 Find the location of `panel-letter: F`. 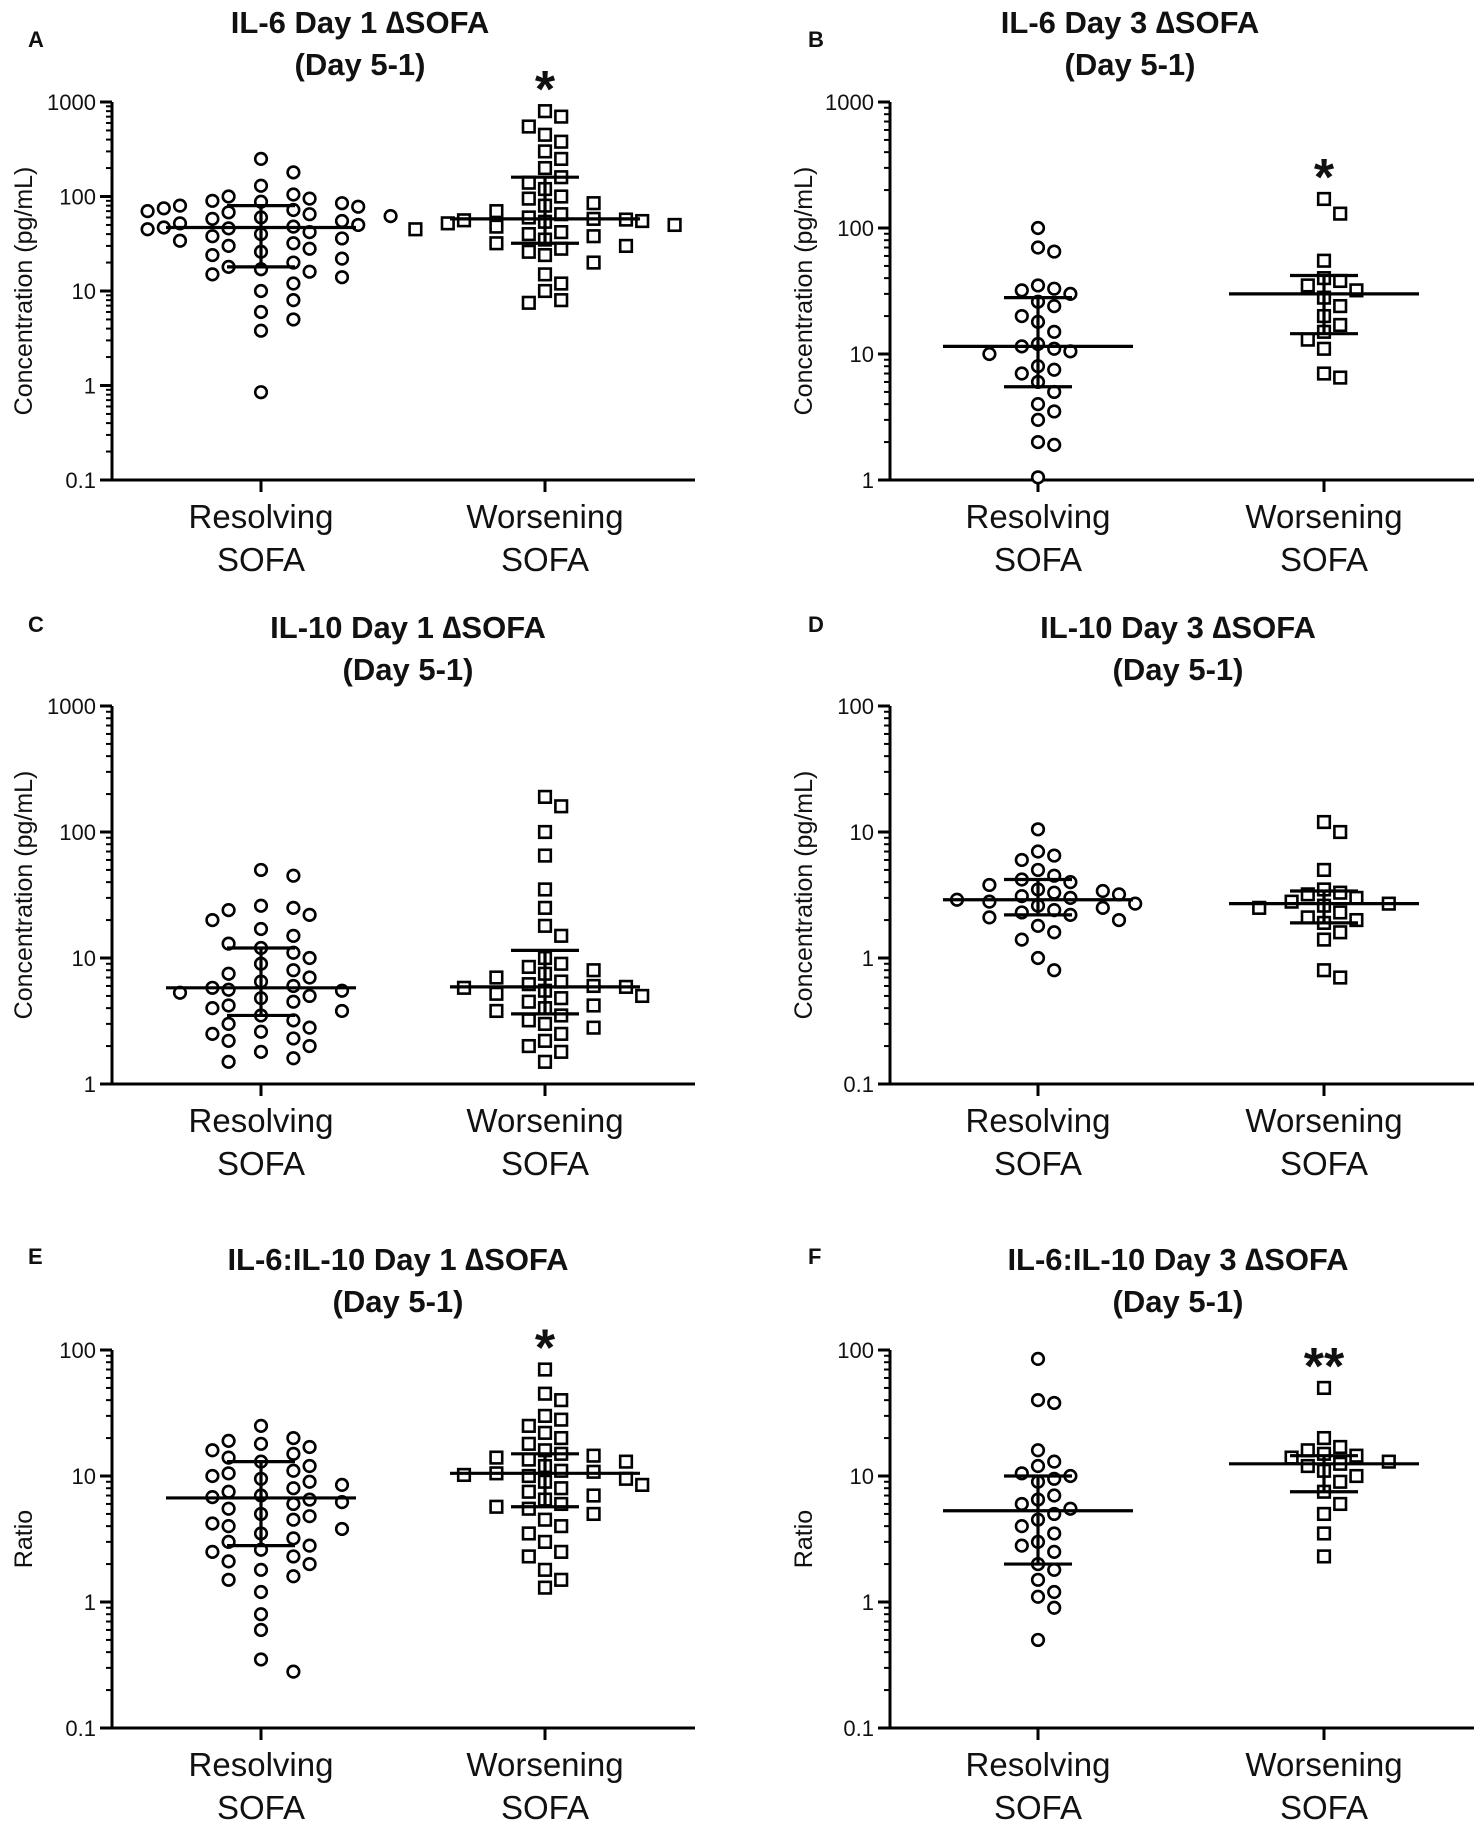

panel-letter: F is located at coordinates (814, 1256).